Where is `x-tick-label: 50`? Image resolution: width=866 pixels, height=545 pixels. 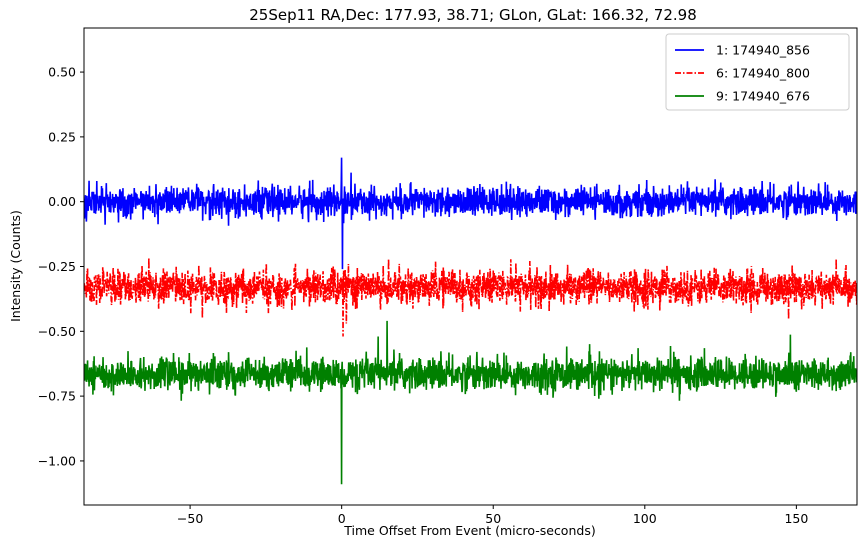 x-tick-label: 50 is located at coordinates (493, 518).